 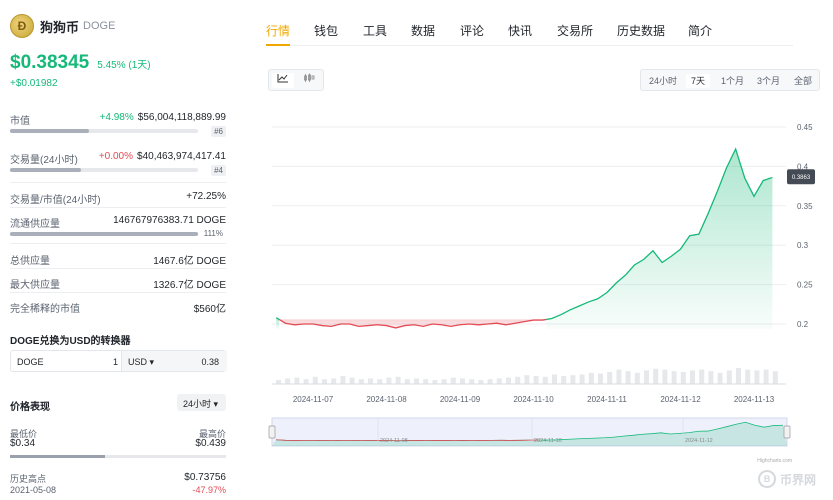 I want to click on low-high-range-bar, so click(x=118, y=456).